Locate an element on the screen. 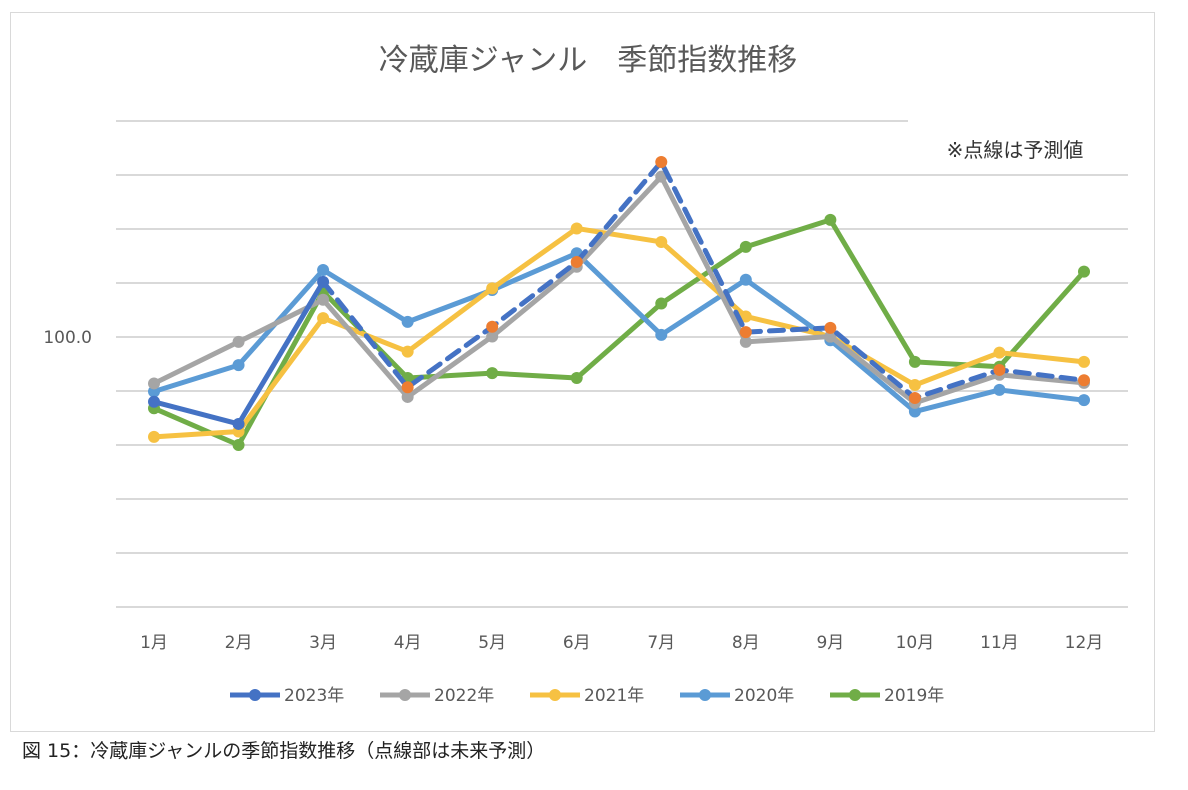 The height and width of the screenshot is (790, 1188). x-tick-label: 8月 is located at coordinates (746, 643).